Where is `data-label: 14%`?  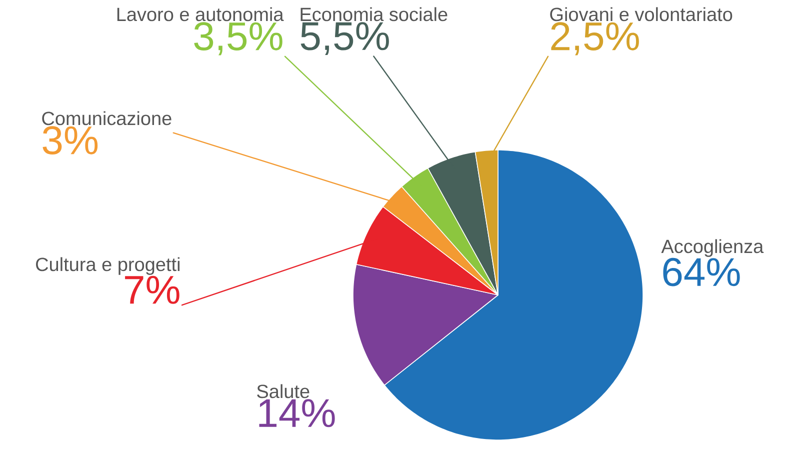 data-label: 14% is located at coordinates (297, 413).